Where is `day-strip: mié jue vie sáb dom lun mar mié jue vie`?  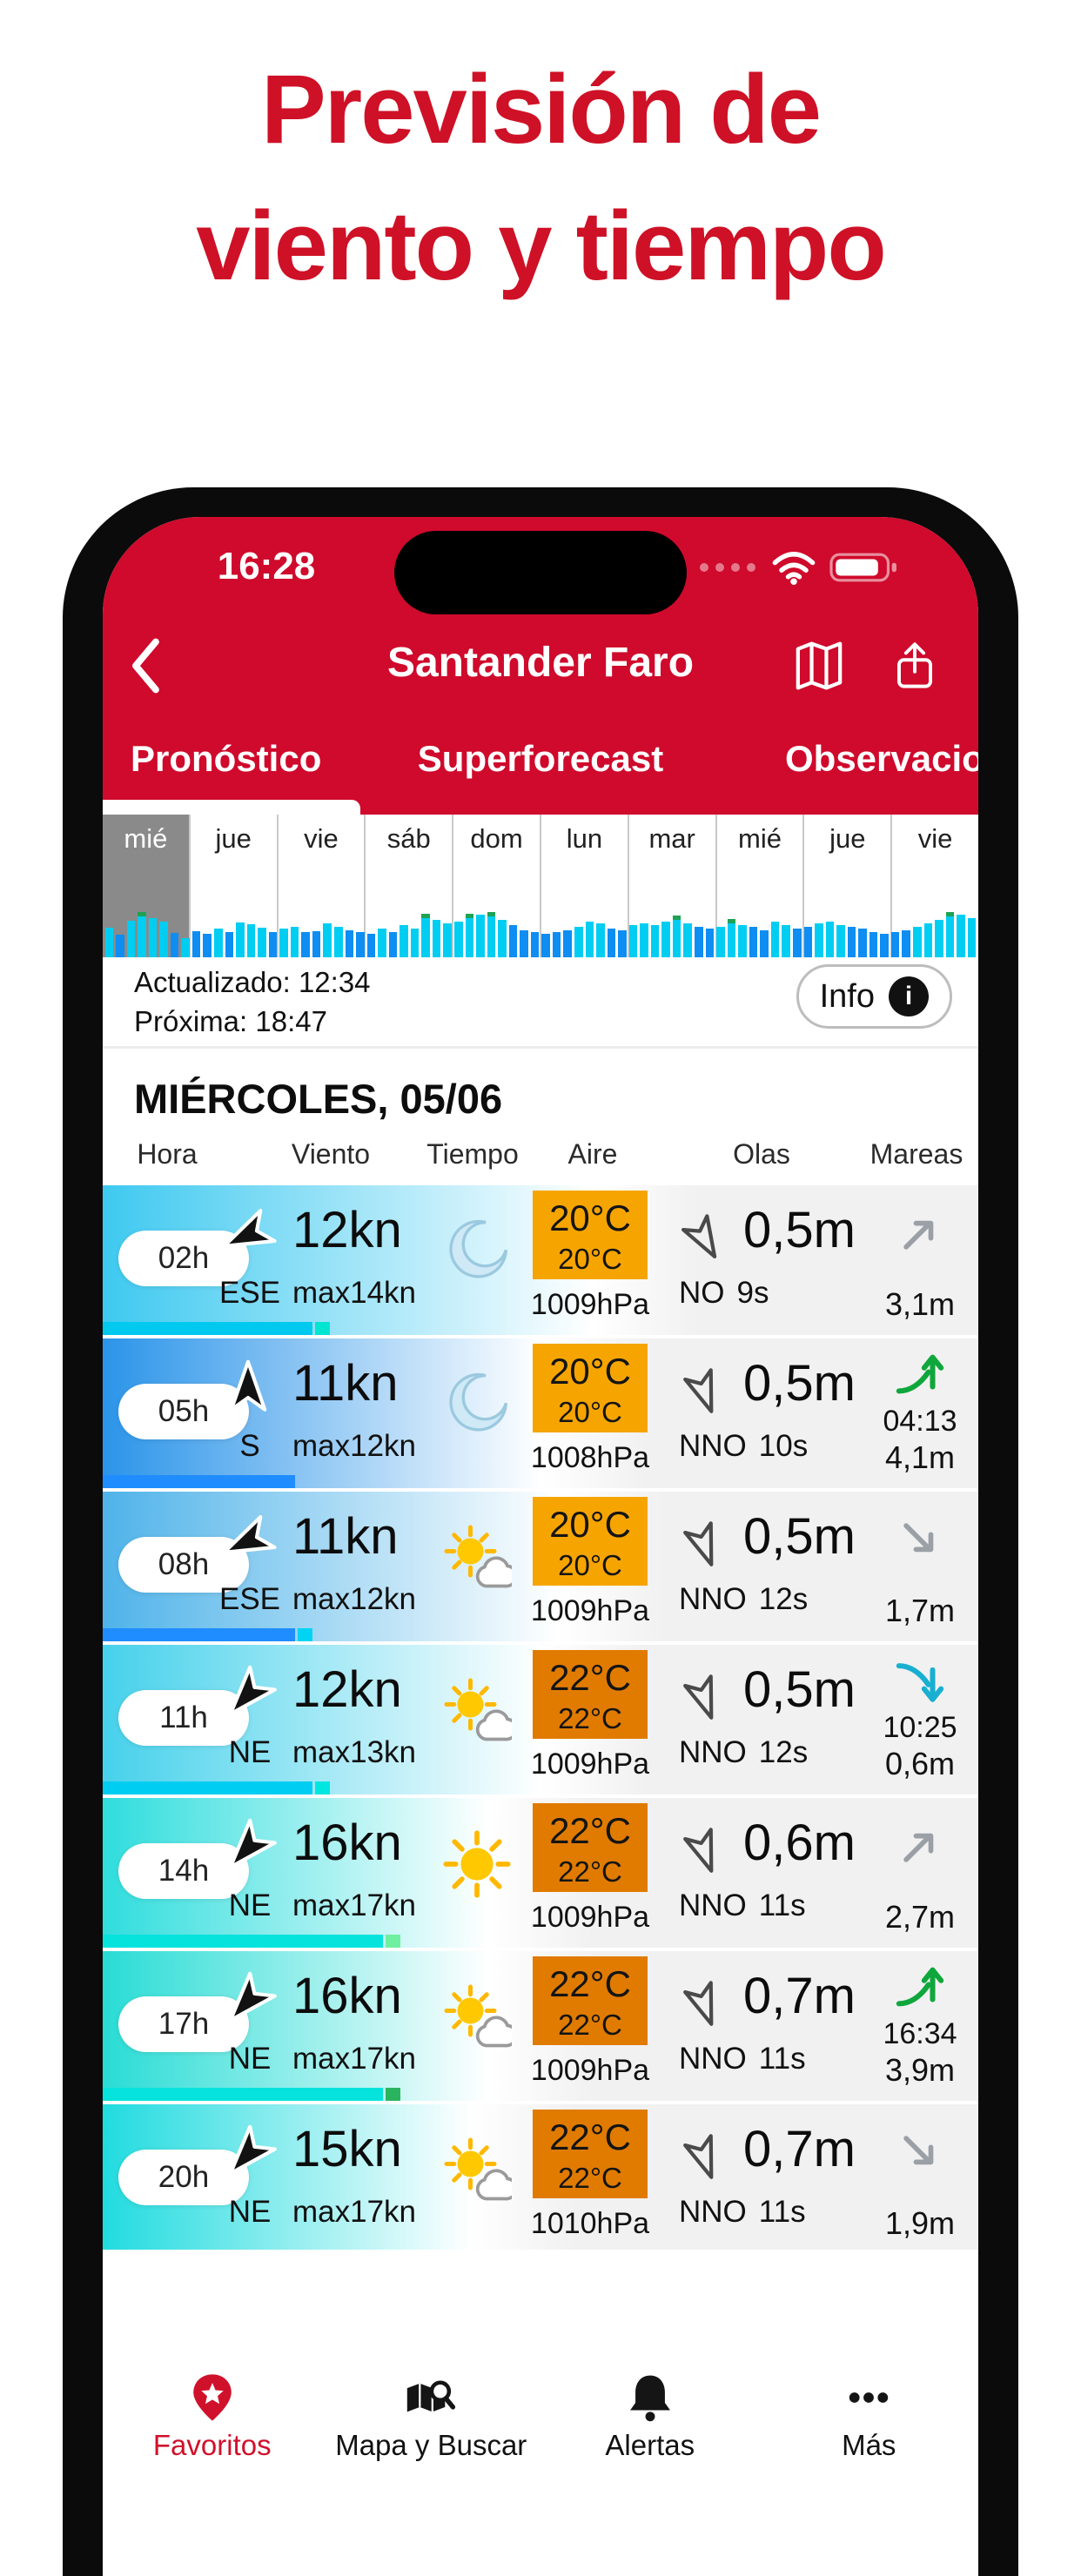
day-strip: mié jue vie sáb dom lun mar mié jue vie is located at coordinates (540, 886).